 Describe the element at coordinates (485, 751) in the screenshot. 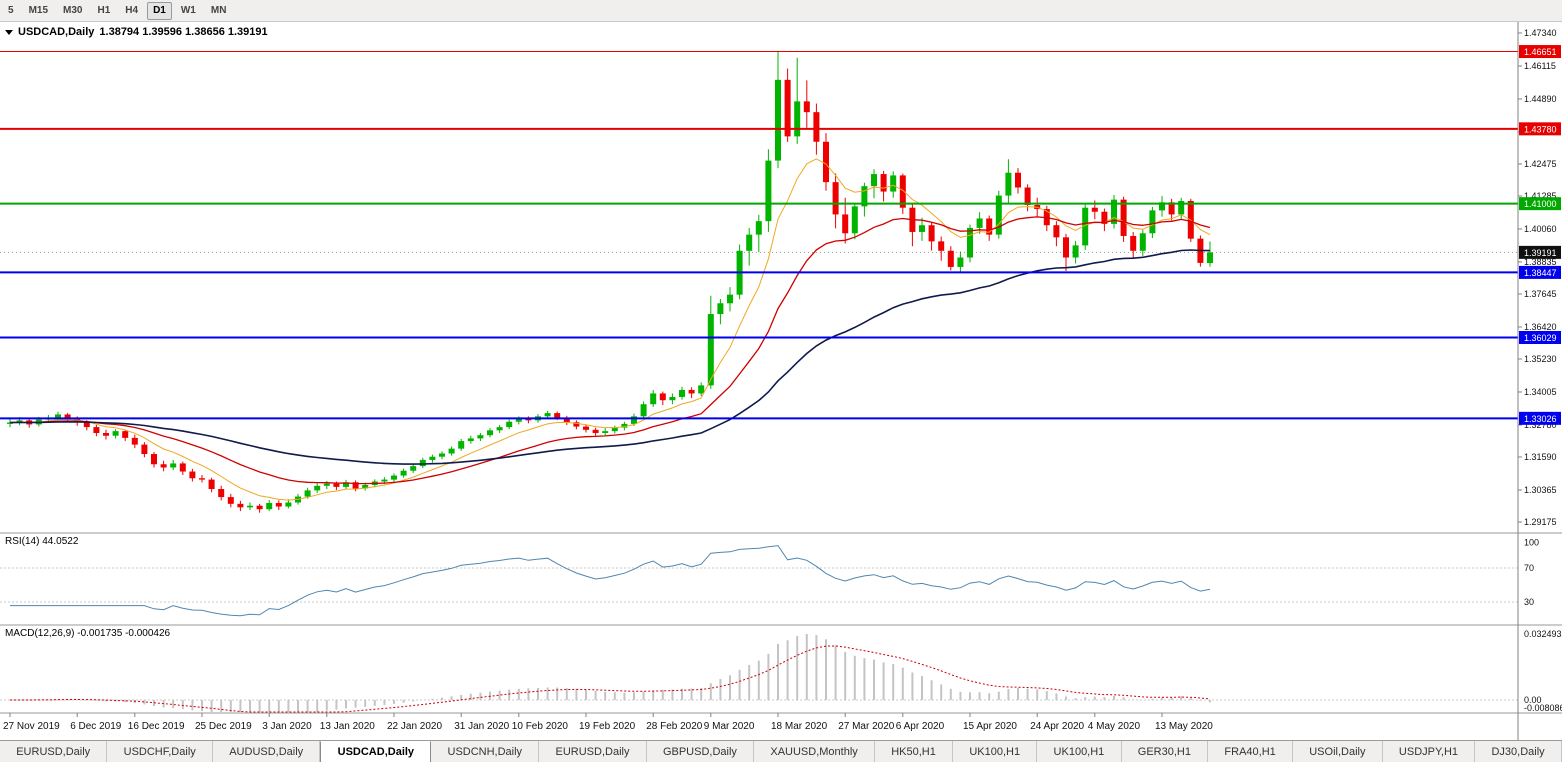

I see `chart-tab-USDCNH-Daily: USDCNH,Daily` at that location.